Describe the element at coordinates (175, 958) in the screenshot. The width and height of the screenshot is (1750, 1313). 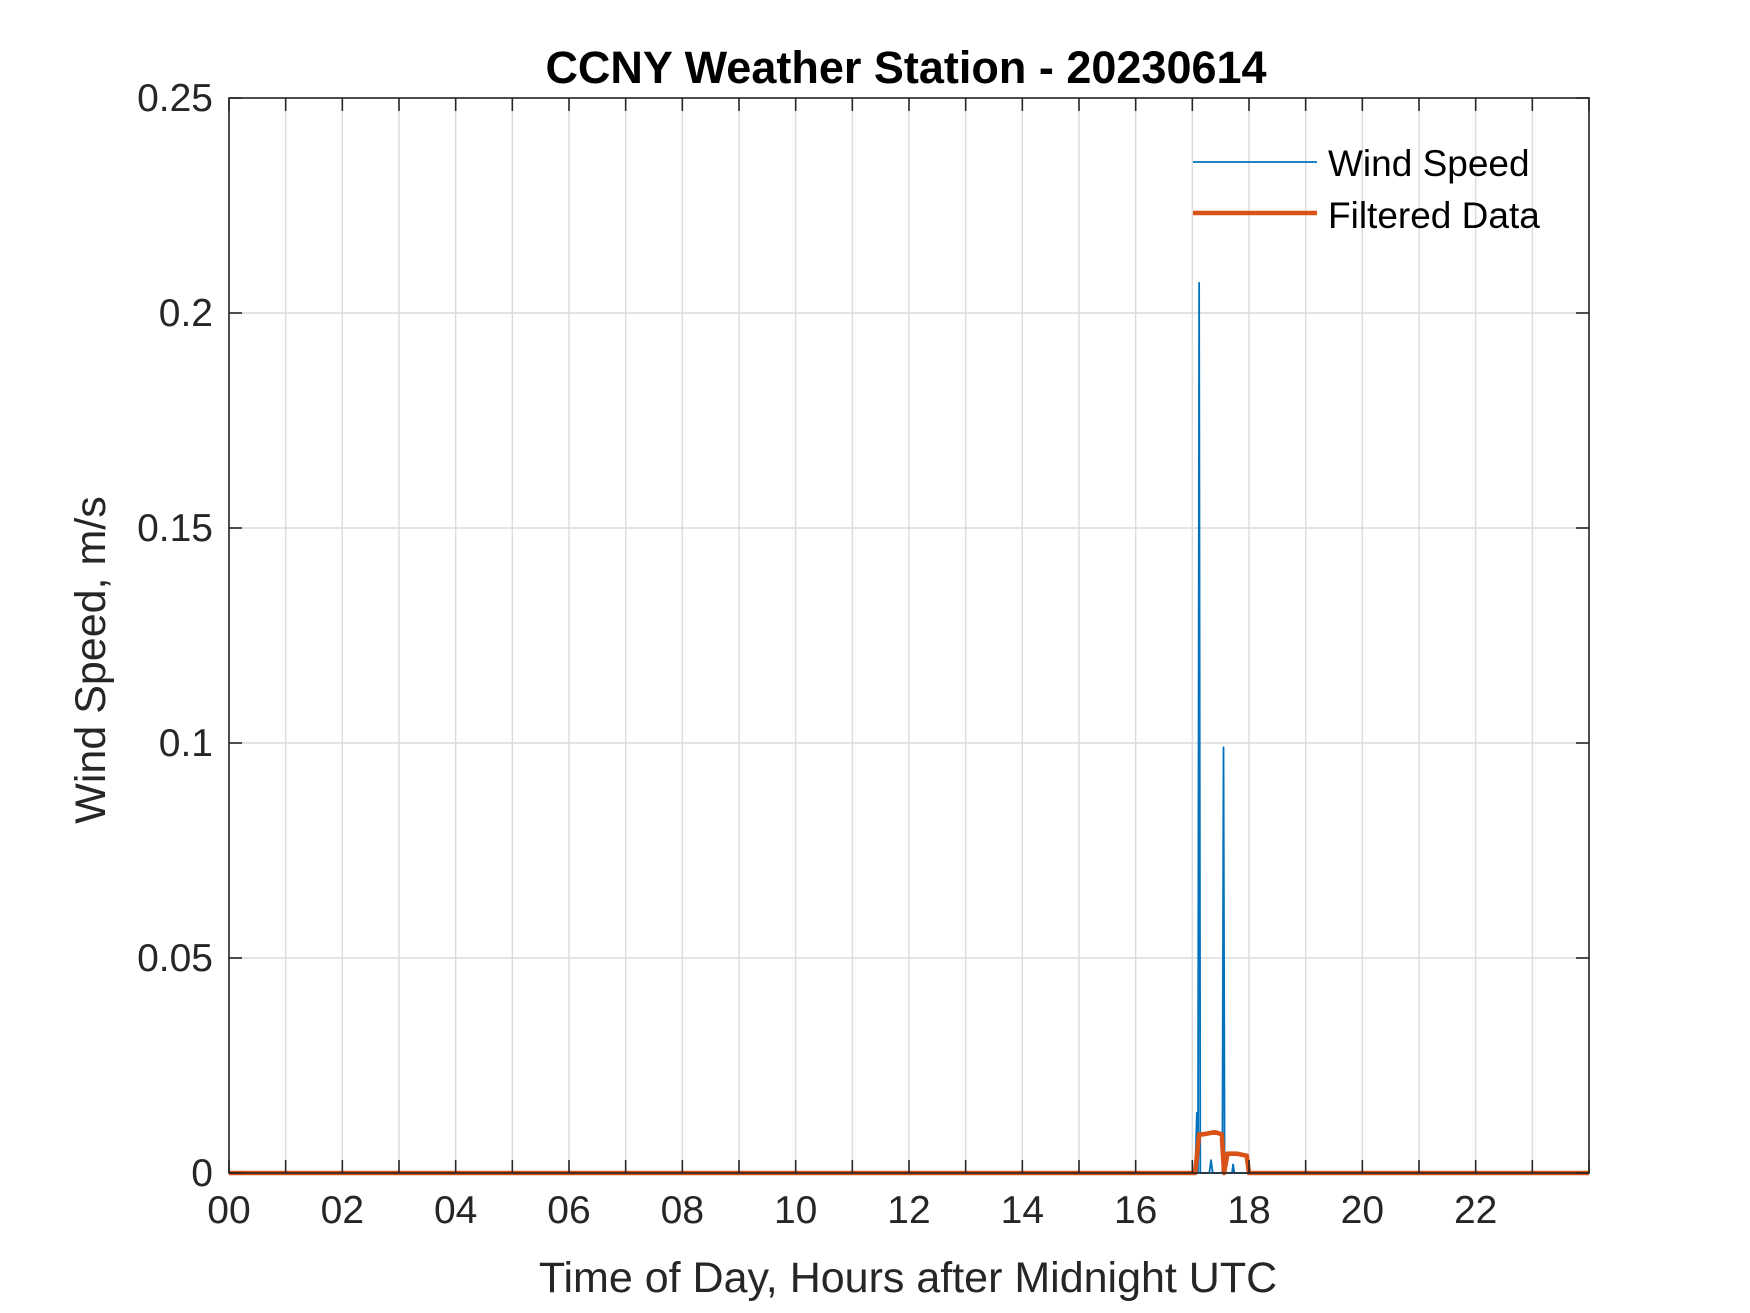
I see `y-tick-label: 0.05` at that location.